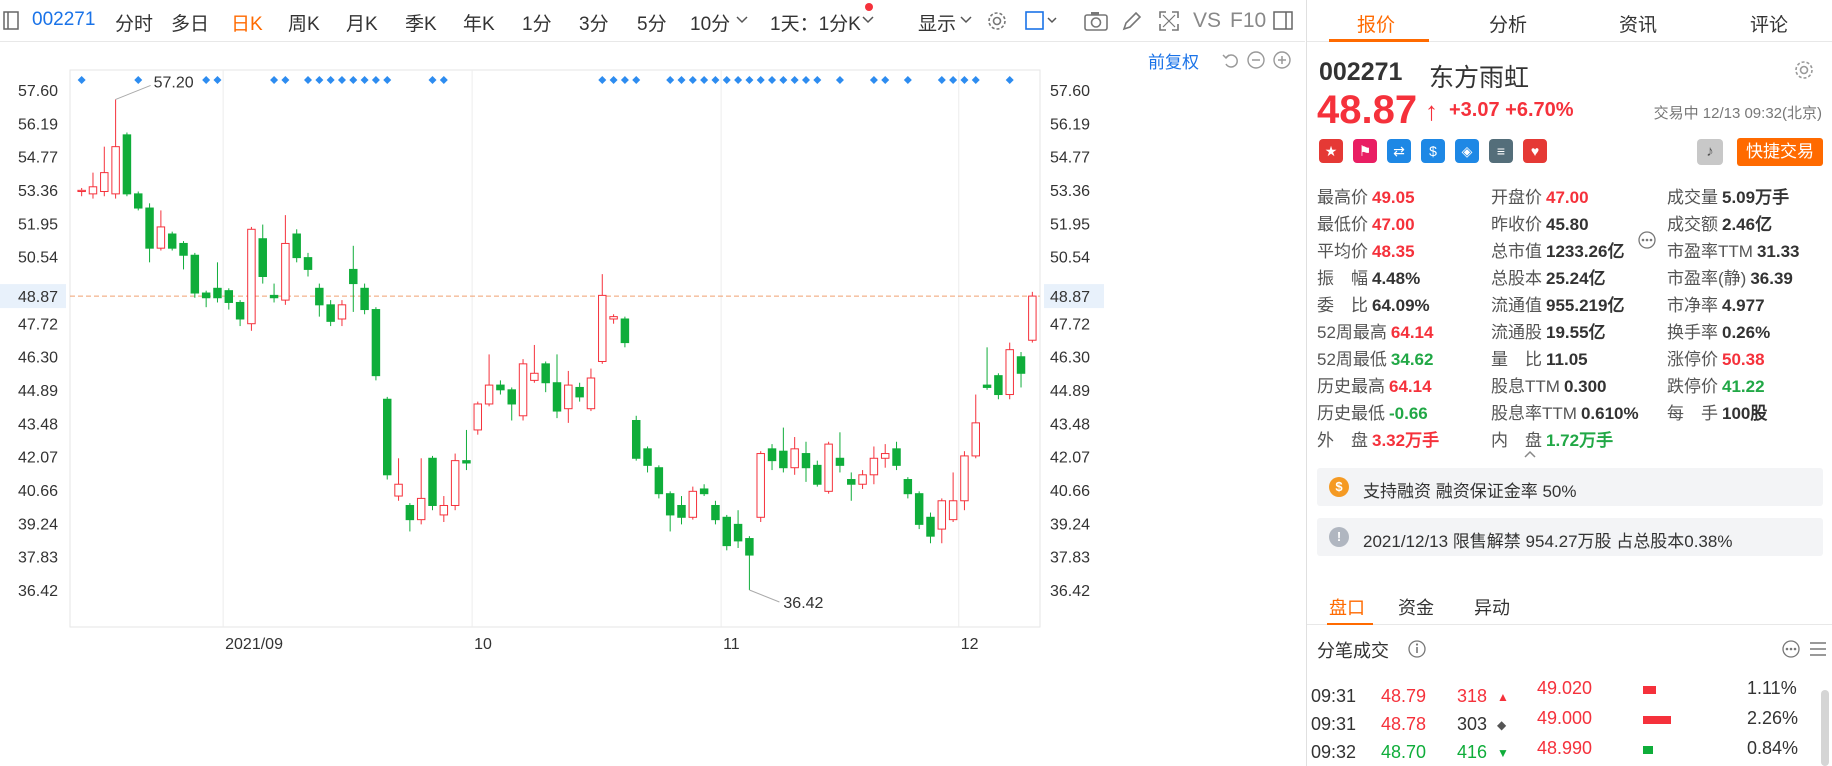 The height and width of the screenshot is (766, 1832). I want to click on orderbook-row: 49.020 1.11%, so click(1682, 691).